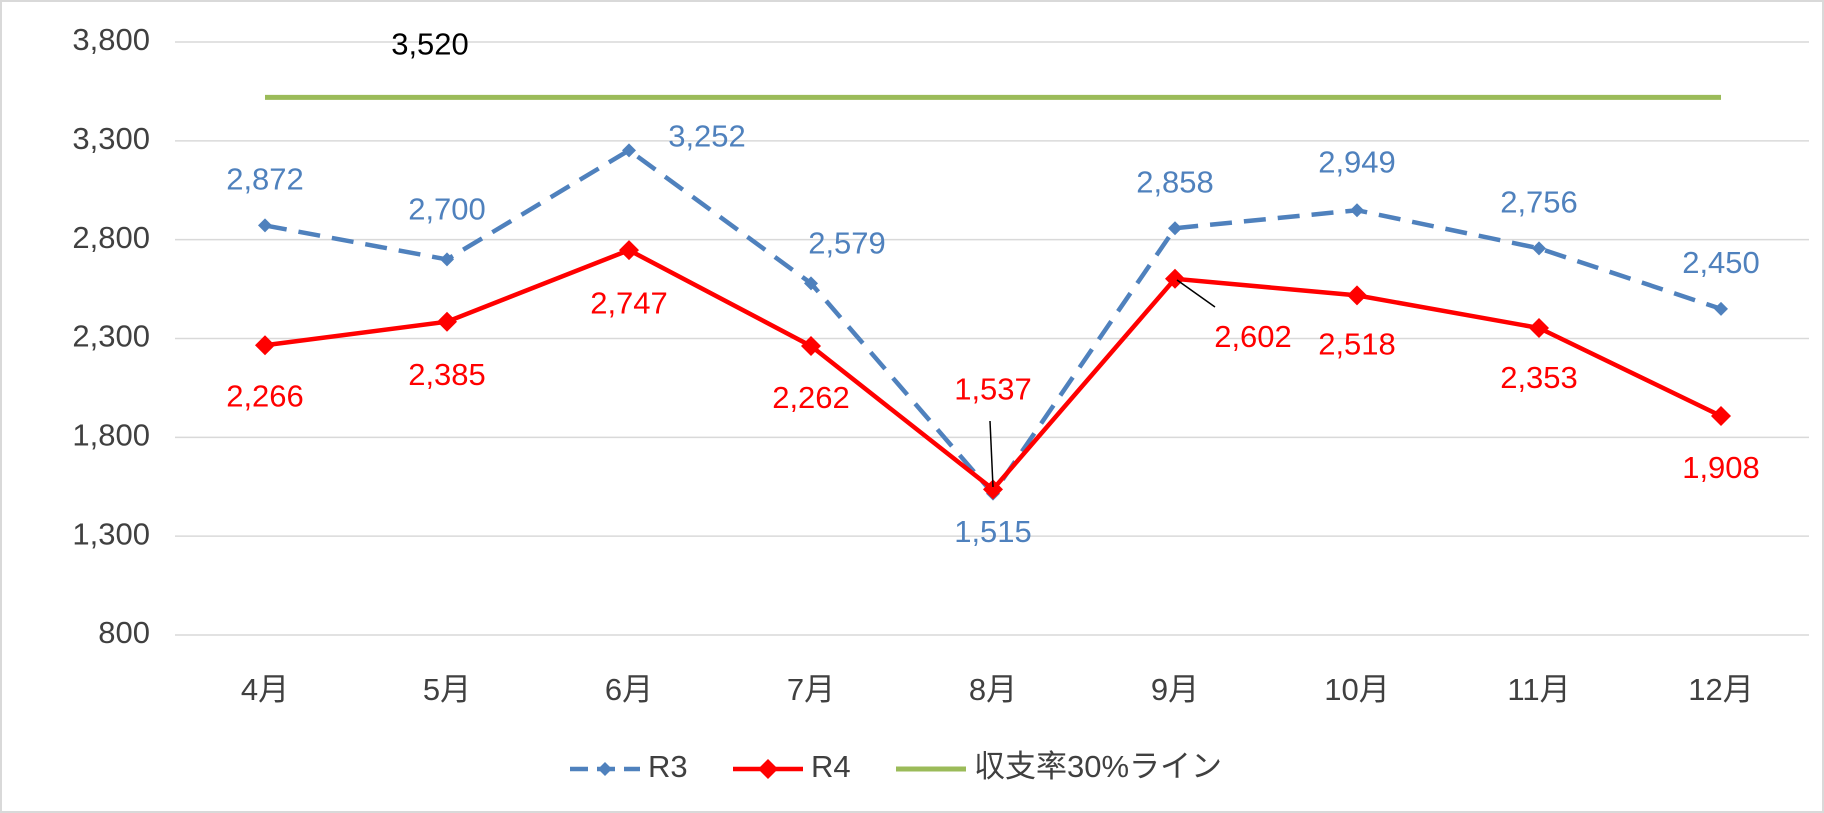 The width and height of the screenshot is (1824, 813). I want to click on data-label: 2,518, so click(1357, 344).